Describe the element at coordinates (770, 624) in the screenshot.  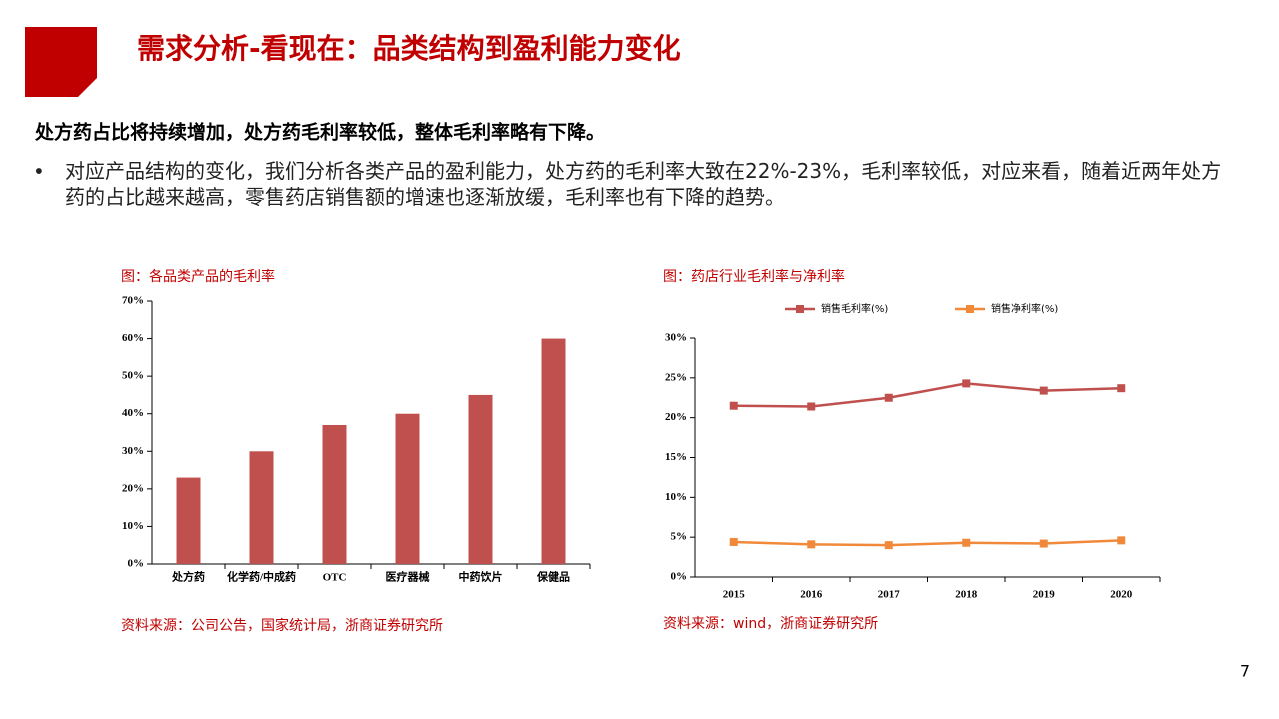
I see `chart-source: 资料来源：wind，浙商证券研究所` at that location.